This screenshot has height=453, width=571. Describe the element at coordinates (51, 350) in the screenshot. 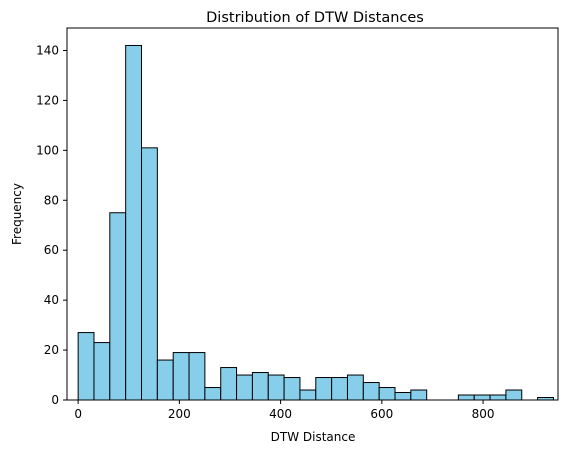

I see `y-tick-label: 20` at that location.